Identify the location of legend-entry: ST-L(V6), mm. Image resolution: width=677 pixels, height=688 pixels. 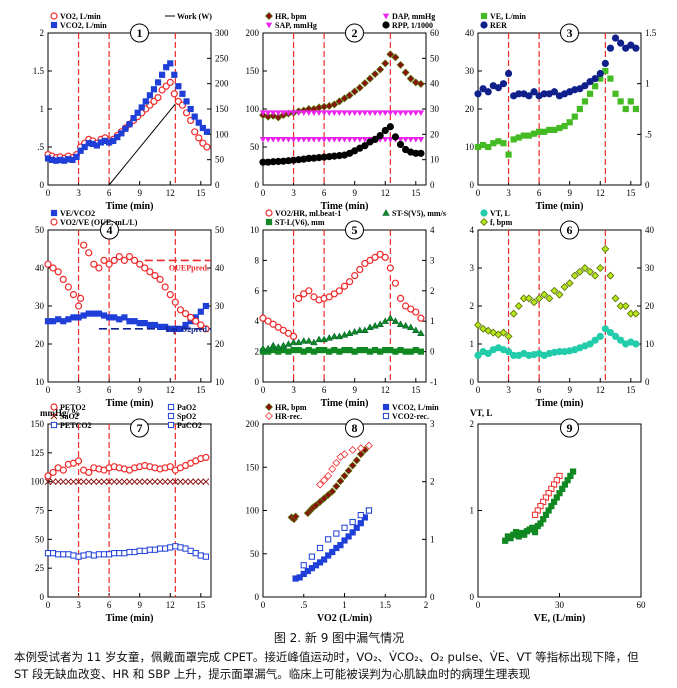
(300, 222).